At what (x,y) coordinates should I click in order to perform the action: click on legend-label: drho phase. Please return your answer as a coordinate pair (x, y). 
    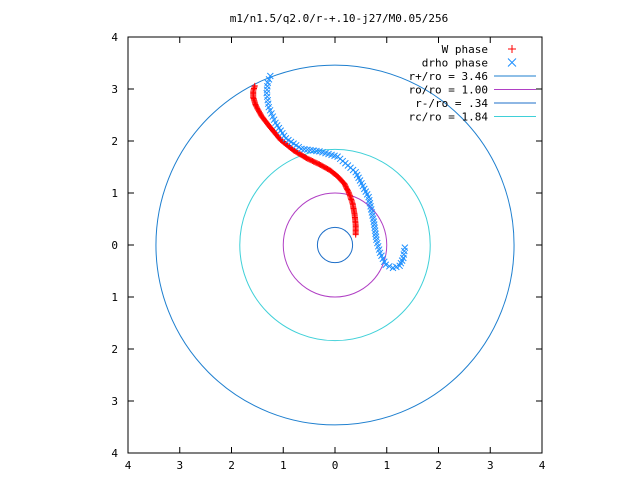
    Looking at the image, I should click on (455, 63).